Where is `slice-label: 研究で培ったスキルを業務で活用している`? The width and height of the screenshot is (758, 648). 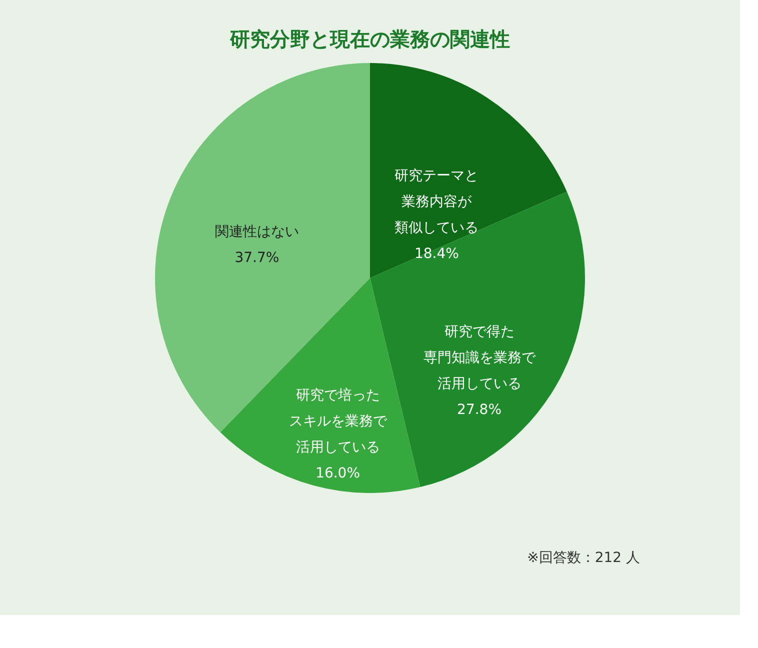
slice-label: 研究で培ったスキルを業務で活用している is located at coordinates (338, 422).